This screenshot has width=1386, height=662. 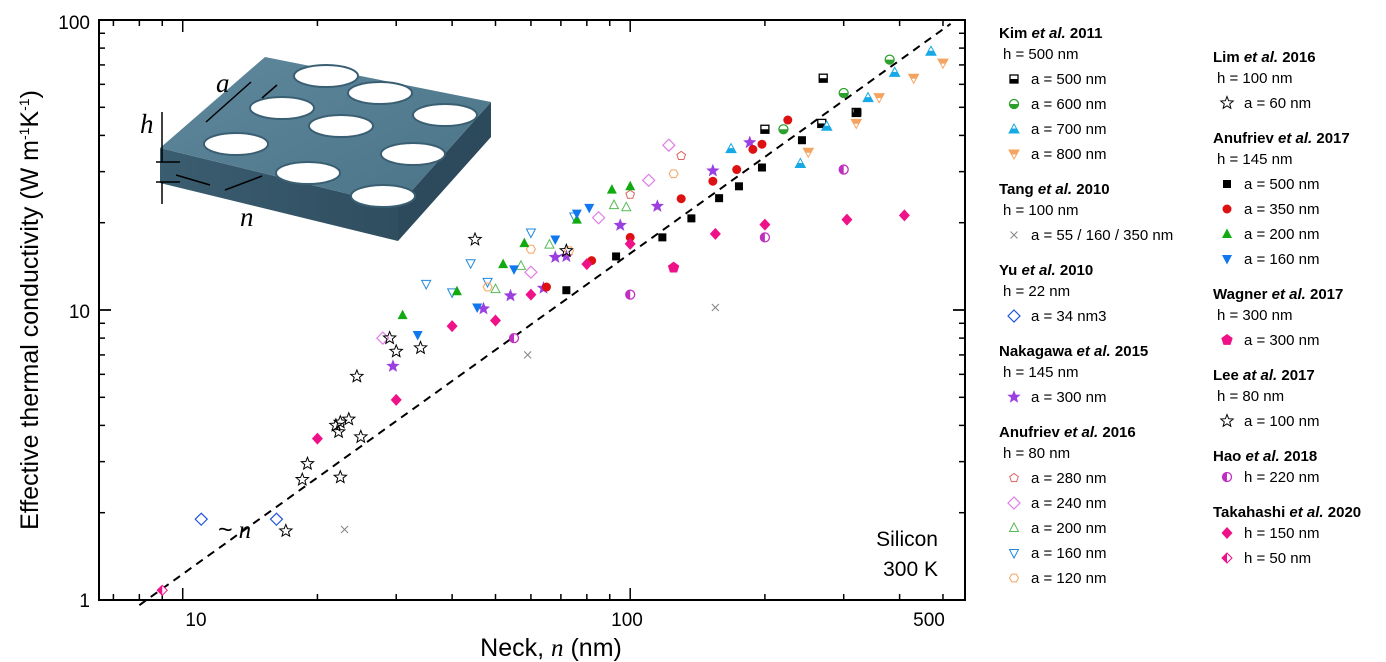 I want to click on trend-label: ~ n, so click(x=234, y=530).